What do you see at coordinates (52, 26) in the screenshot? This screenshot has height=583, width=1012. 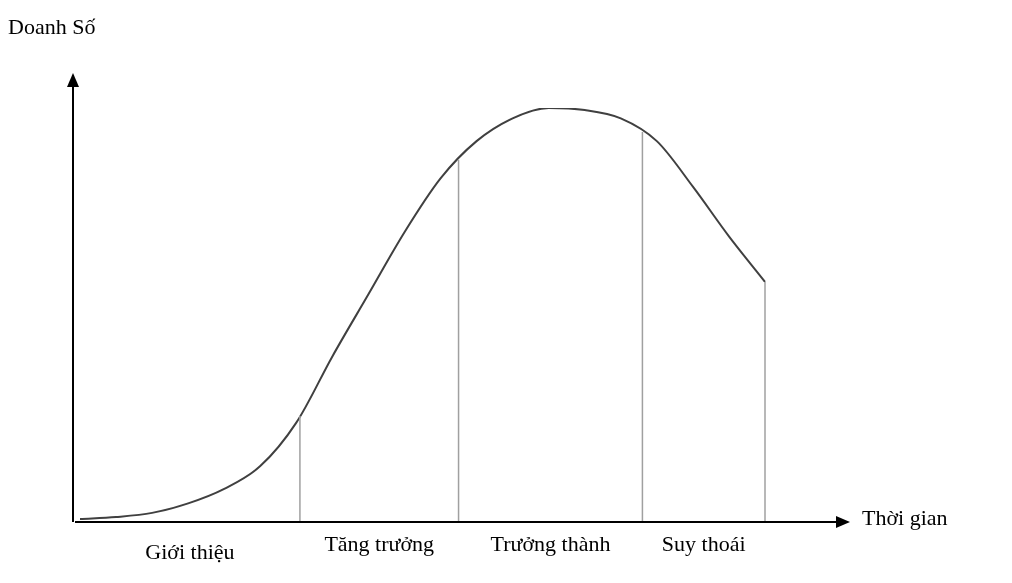 I see `y-axis-title: Doanh Số` at bounding box center [52, 26].